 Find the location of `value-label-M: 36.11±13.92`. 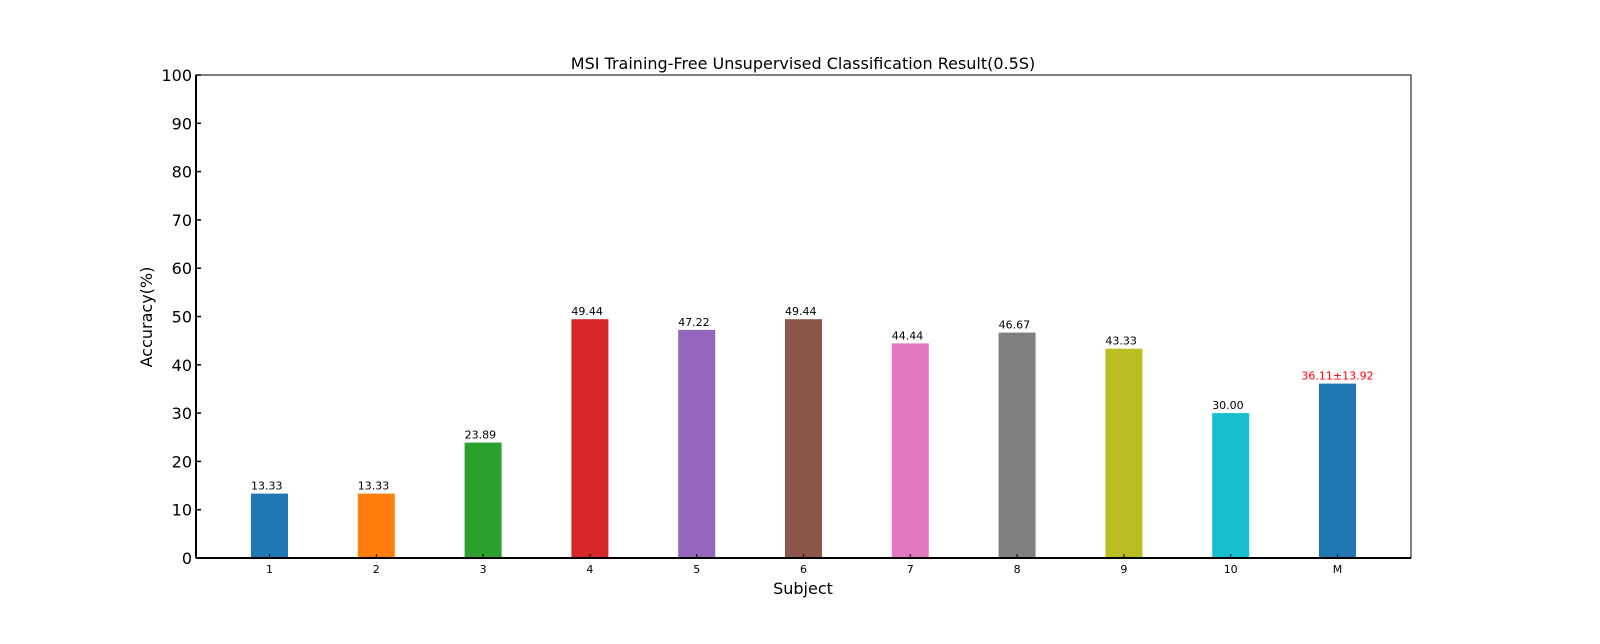

value-label-M: 36.11±13.92 is located at coordinates (1337, 376).